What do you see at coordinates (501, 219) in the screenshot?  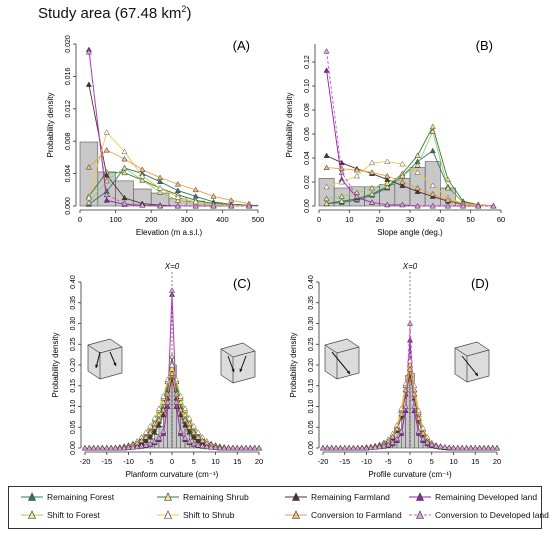 I see `x-tick-label: 60` at bounding box center [501, 219].